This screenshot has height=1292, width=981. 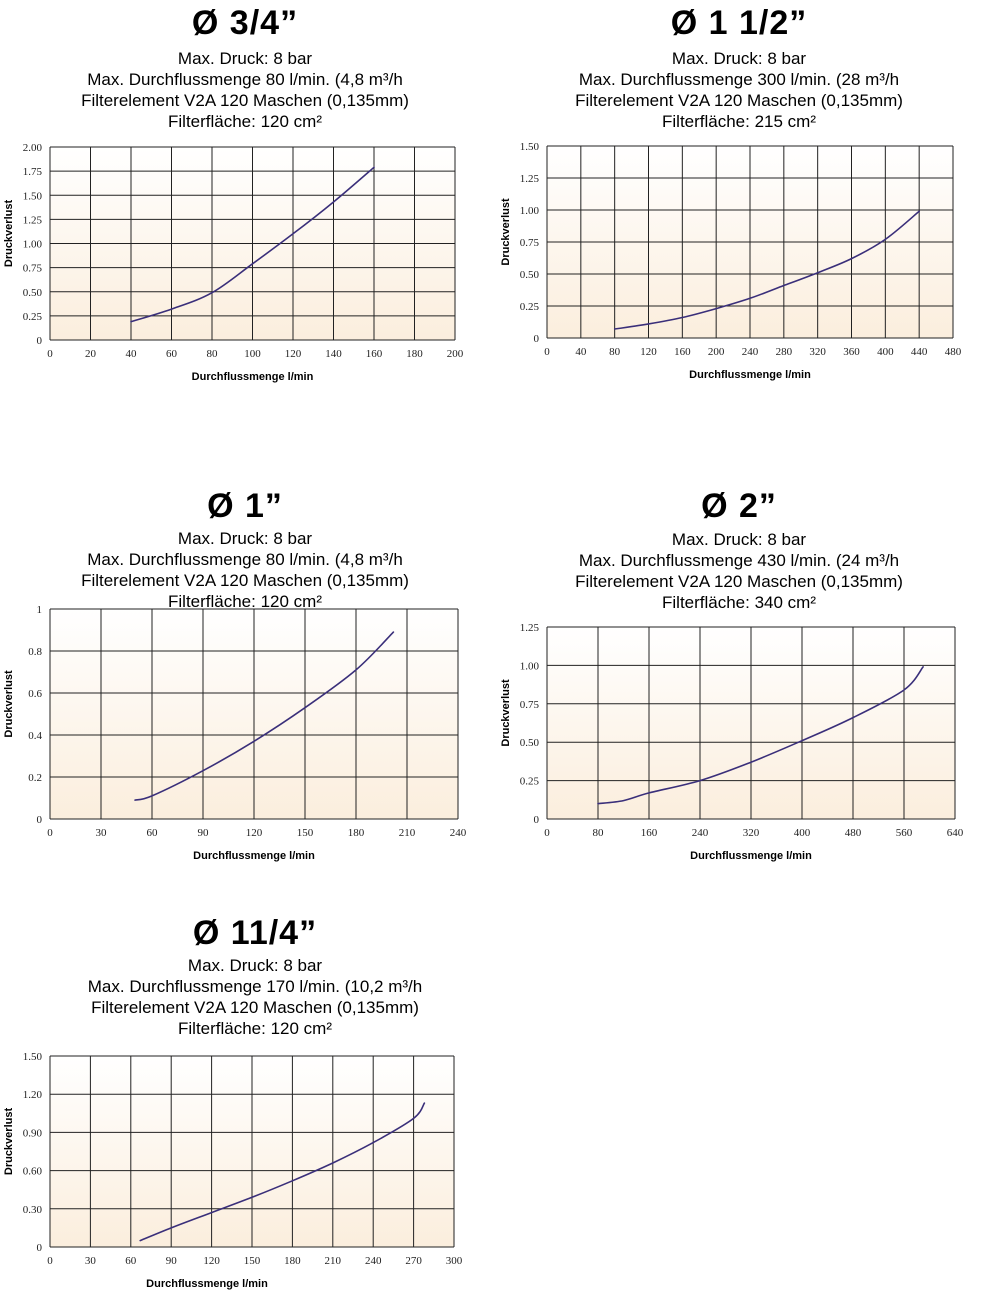 What do you see at coordinates (454, 1261) in the screenshot?
I see `x-tick-label: 300` at bounding box center [454, 1261].